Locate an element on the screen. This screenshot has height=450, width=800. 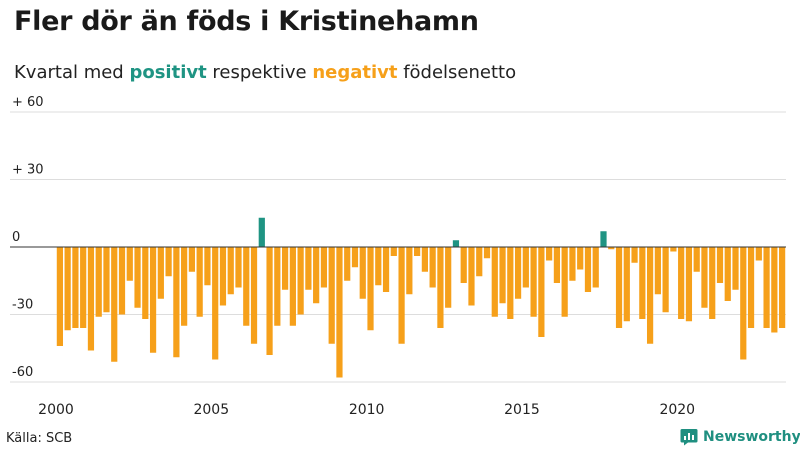
y-tick-label: + 30 is located at coordinates (28, 170).